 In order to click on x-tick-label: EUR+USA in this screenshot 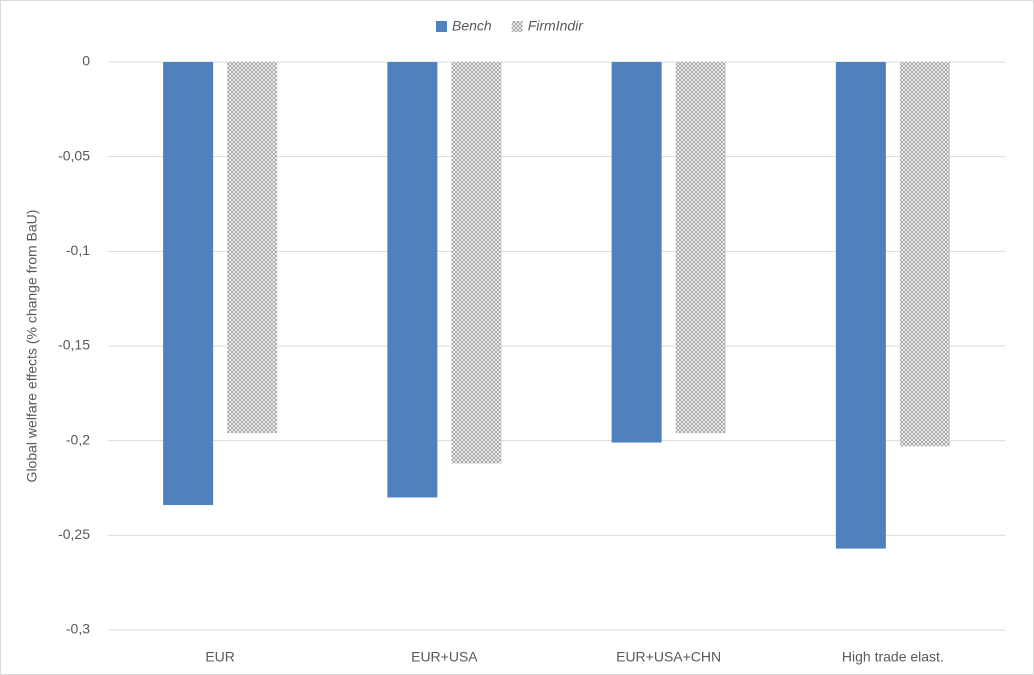, I will do `click(444, 657)`.